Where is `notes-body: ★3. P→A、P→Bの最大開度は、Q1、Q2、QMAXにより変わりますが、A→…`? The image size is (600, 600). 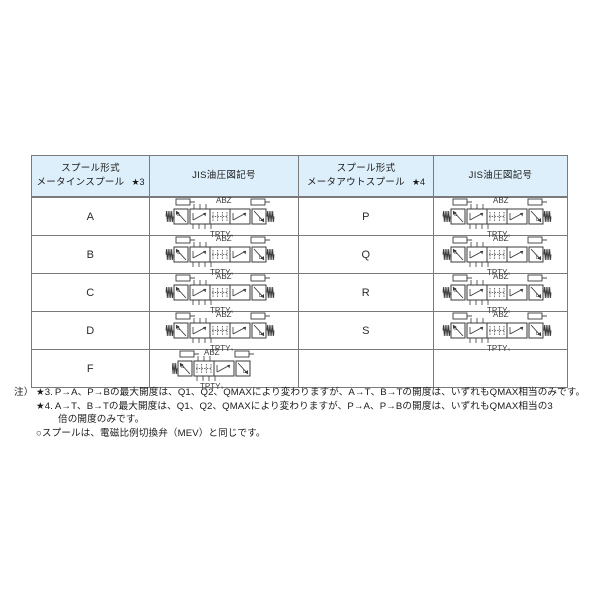 notes-body: ★3. P→A、P→Bの最大開度は、Q1、Q2、QMAXにより変わりますが、A→… is located at coordinates (315, 413).